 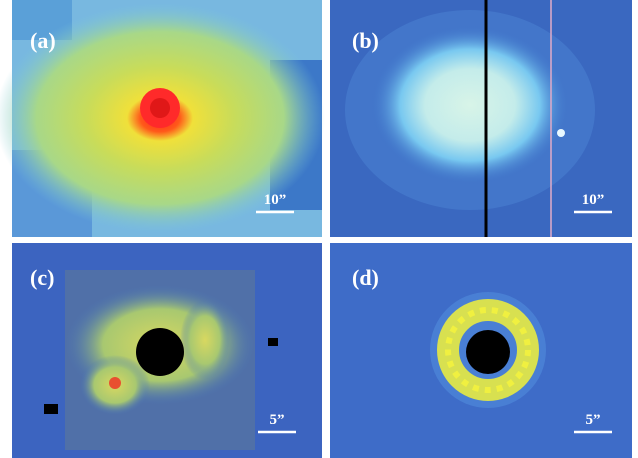 What do you see at coordinates (42, 277) in the screenshot?
I see `panel-label: (c)` at bounding box center [42, 277].